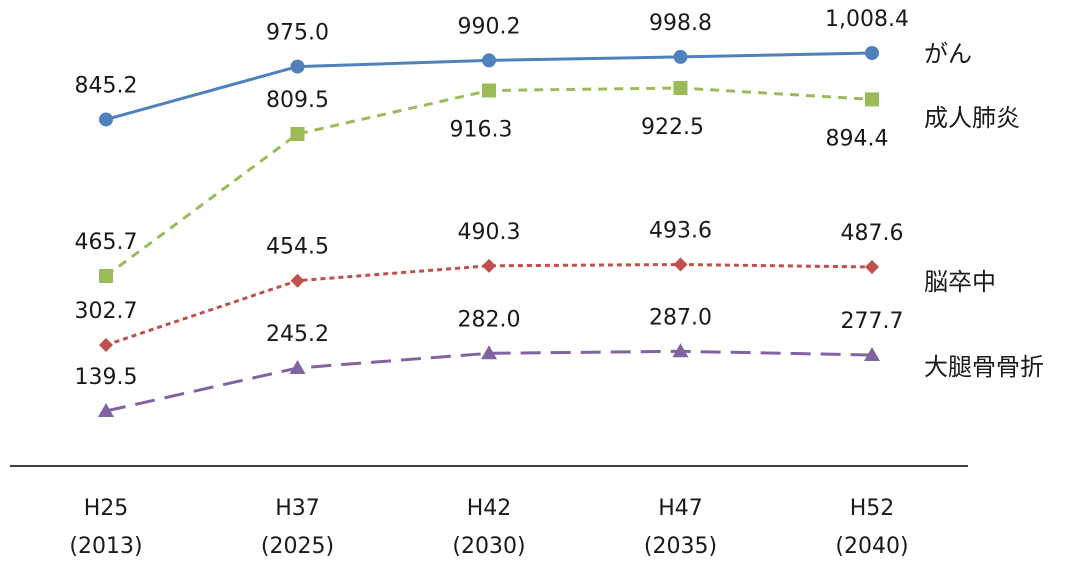 This screenshot has height=565, width=1087. I want to click on data-label-3-3: 490.3, so click(489, 232).